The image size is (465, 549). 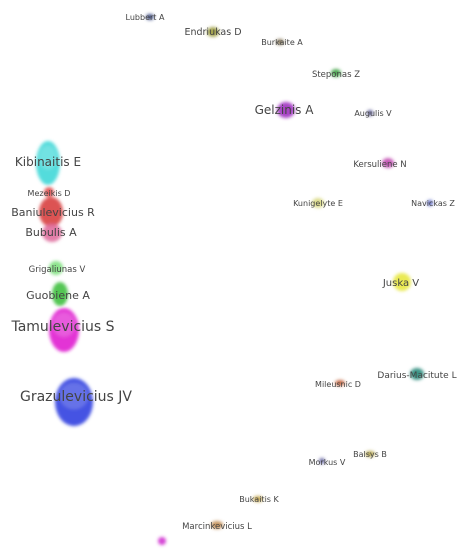 I want to click on node-kersuliene, so click(x=388, y=163).